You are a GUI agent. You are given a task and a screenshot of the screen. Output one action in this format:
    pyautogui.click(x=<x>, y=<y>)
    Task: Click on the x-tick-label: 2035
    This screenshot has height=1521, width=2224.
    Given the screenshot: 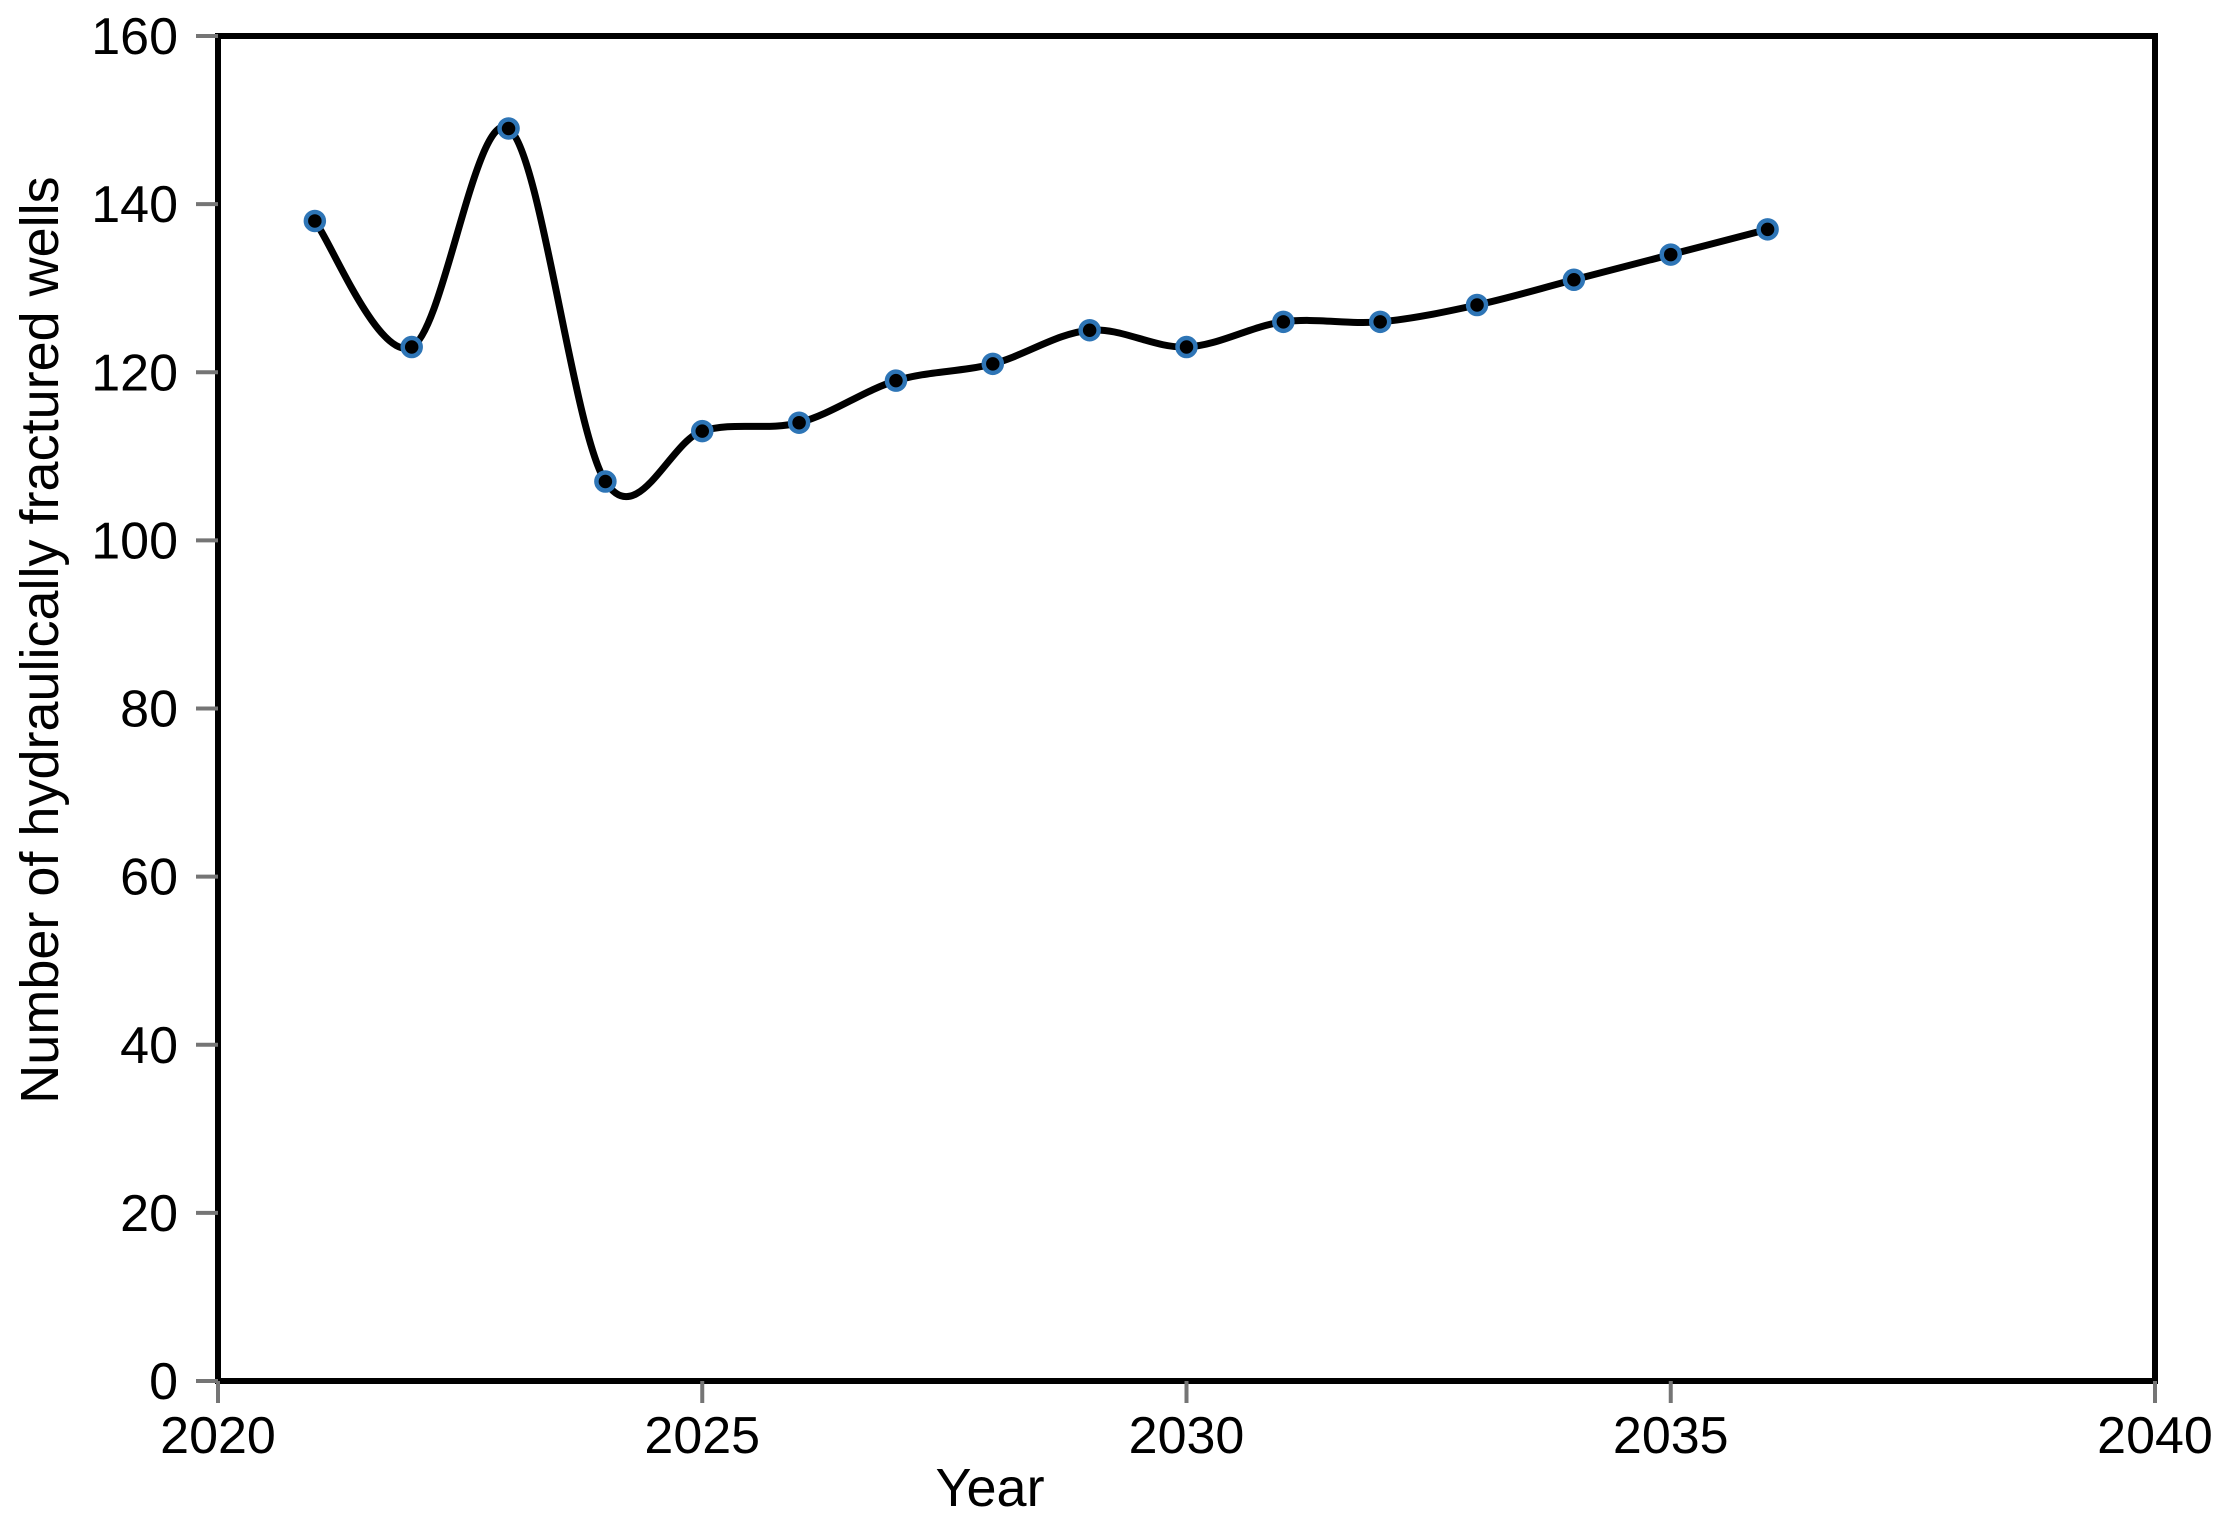 What is the action you would take?
    pyautogui.click(x=1671, y=1436)
    